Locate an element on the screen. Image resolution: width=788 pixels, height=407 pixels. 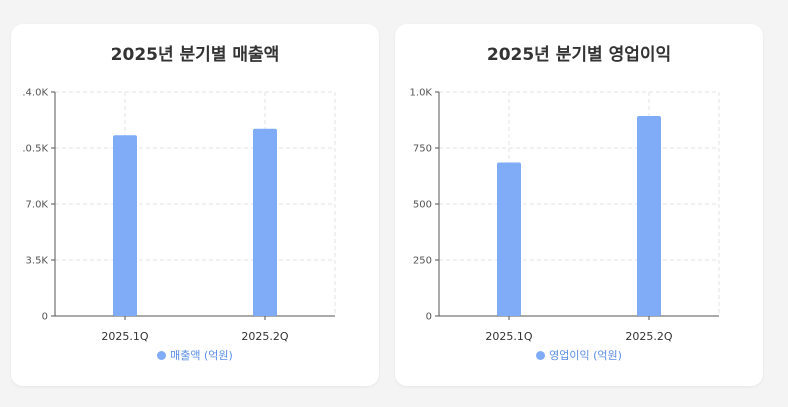
legend-label: 영업이익 (억원) is located at coordinates (585, 355).